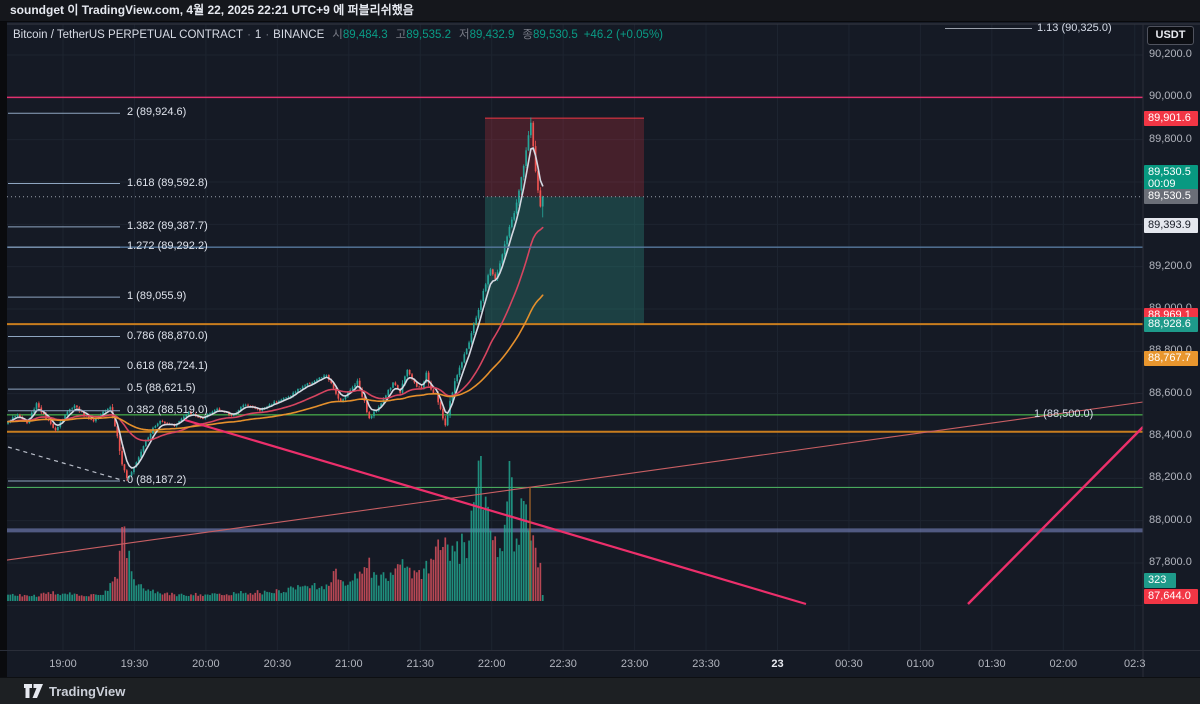 The height and width of the screenshot is (704, 1200). What do you see at coordinates (491, 664) in the screenshot?
I see `time-tick-label: 22:00` at bounding box center [491, 664].